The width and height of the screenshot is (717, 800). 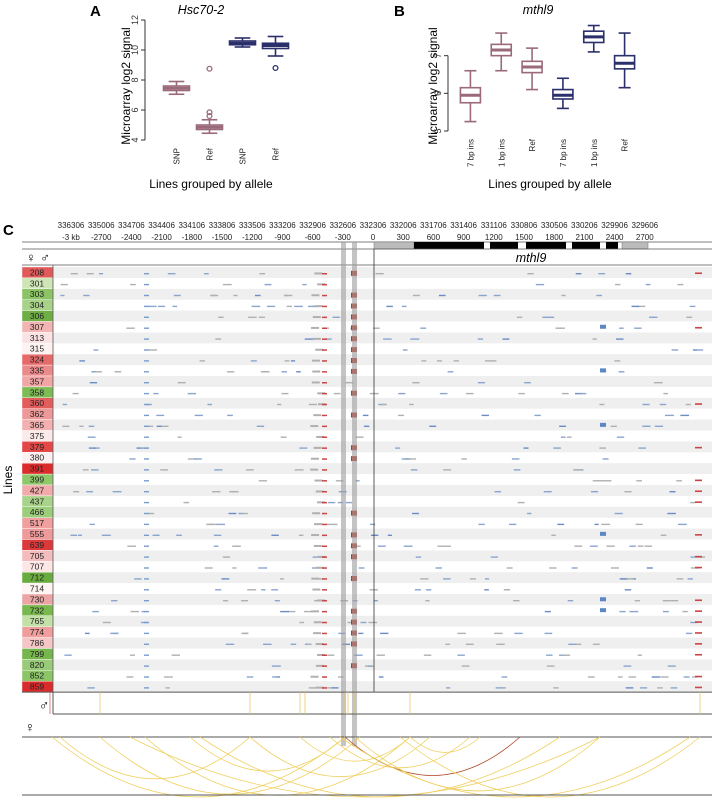 I want to click on offset-label: 1500, so click(x=524, y=237).